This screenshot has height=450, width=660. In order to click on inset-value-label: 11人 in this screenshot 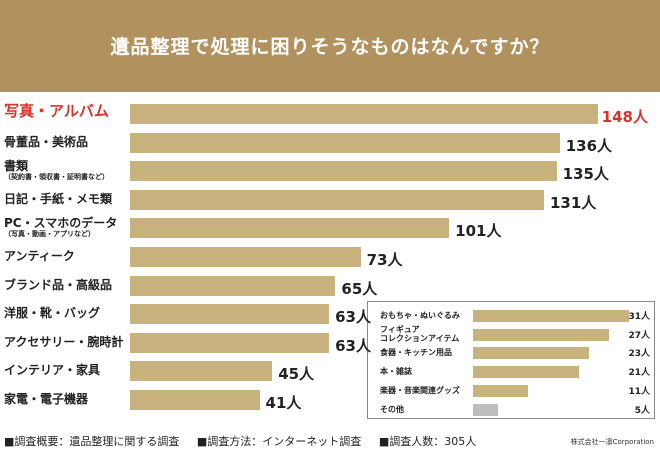, I will do `click(639, 391)`.